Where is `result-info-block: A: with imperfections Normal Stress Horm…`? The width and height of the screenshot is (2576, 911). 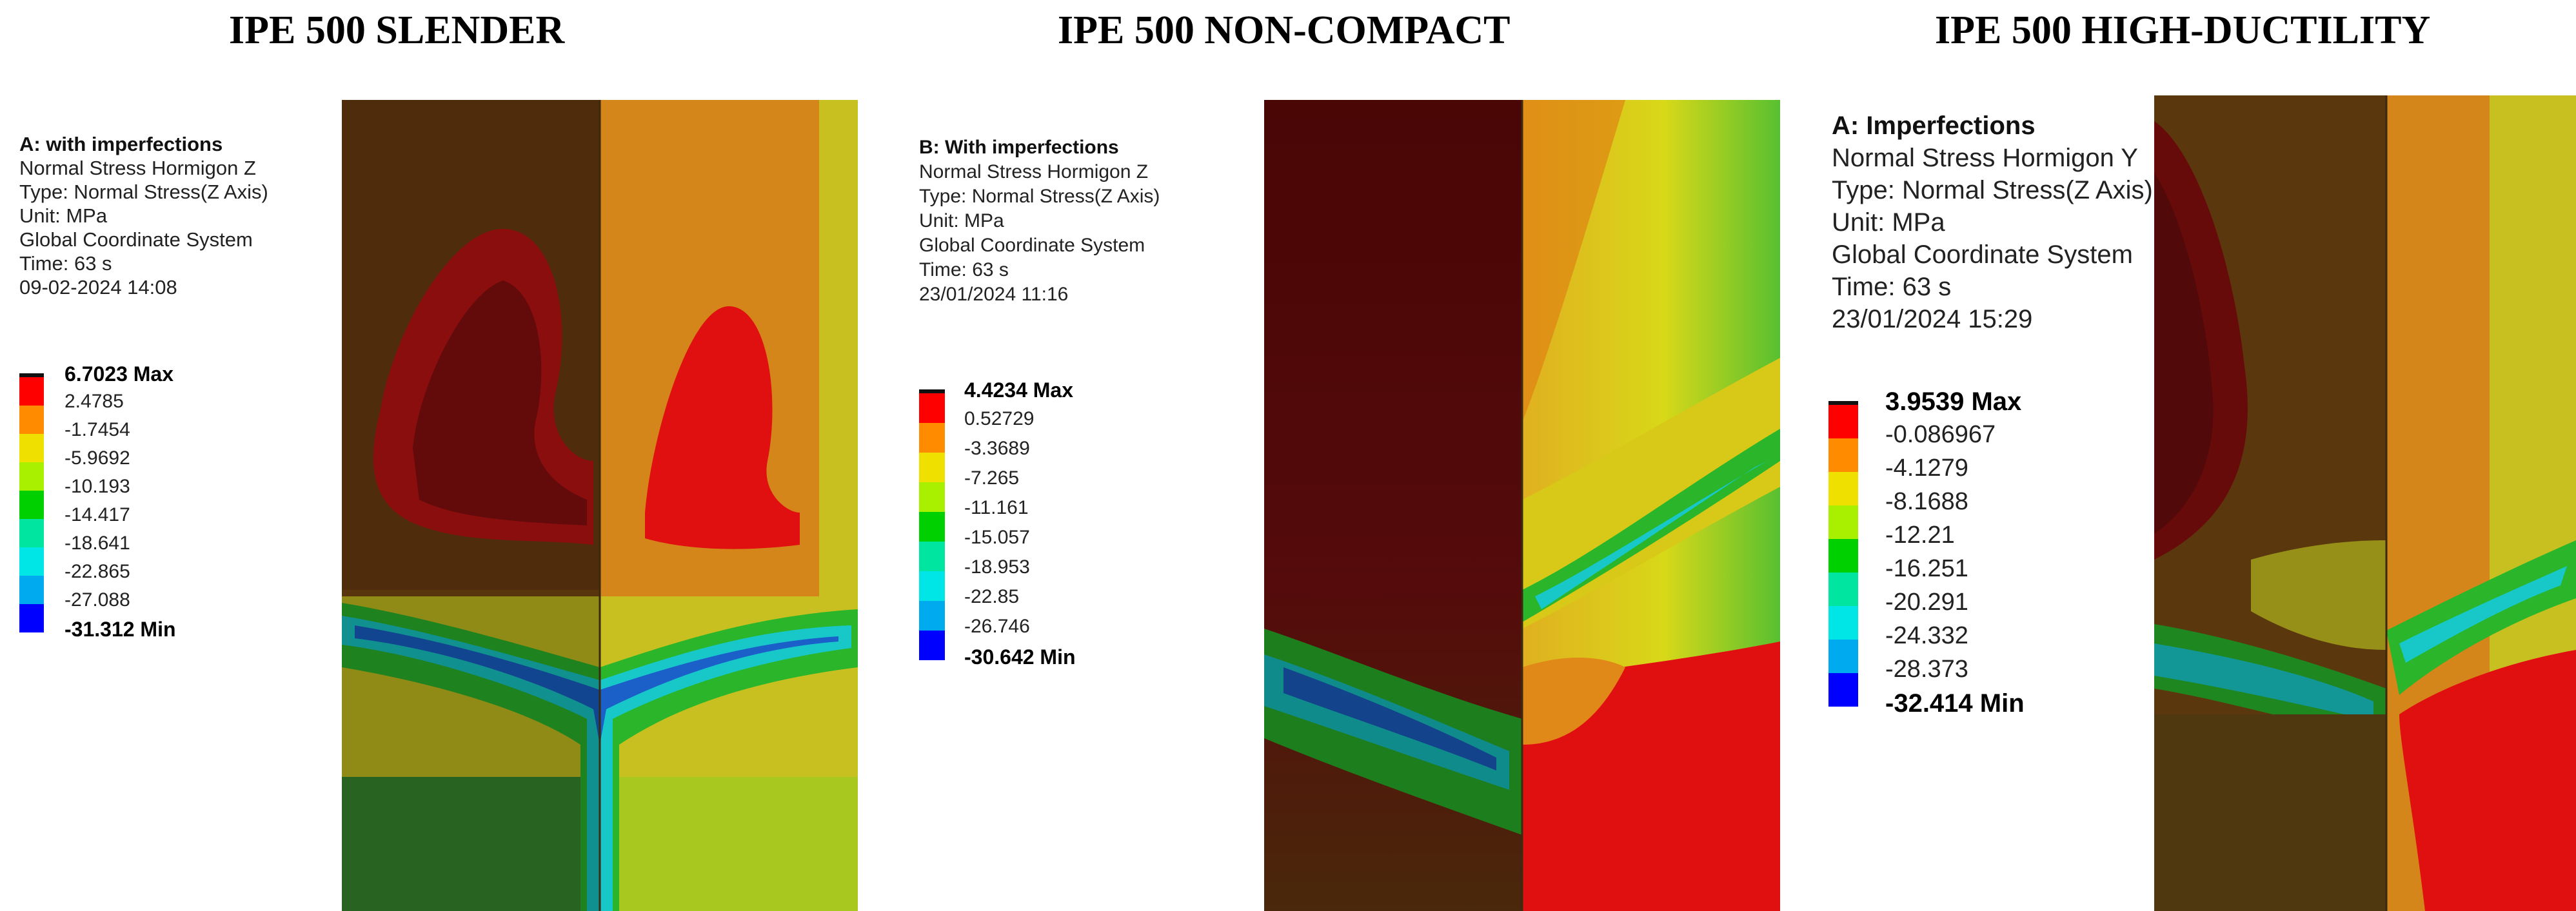 result-info-block: A: with imperfections Normal Stress Horm… is located at coordinates (143, 215).